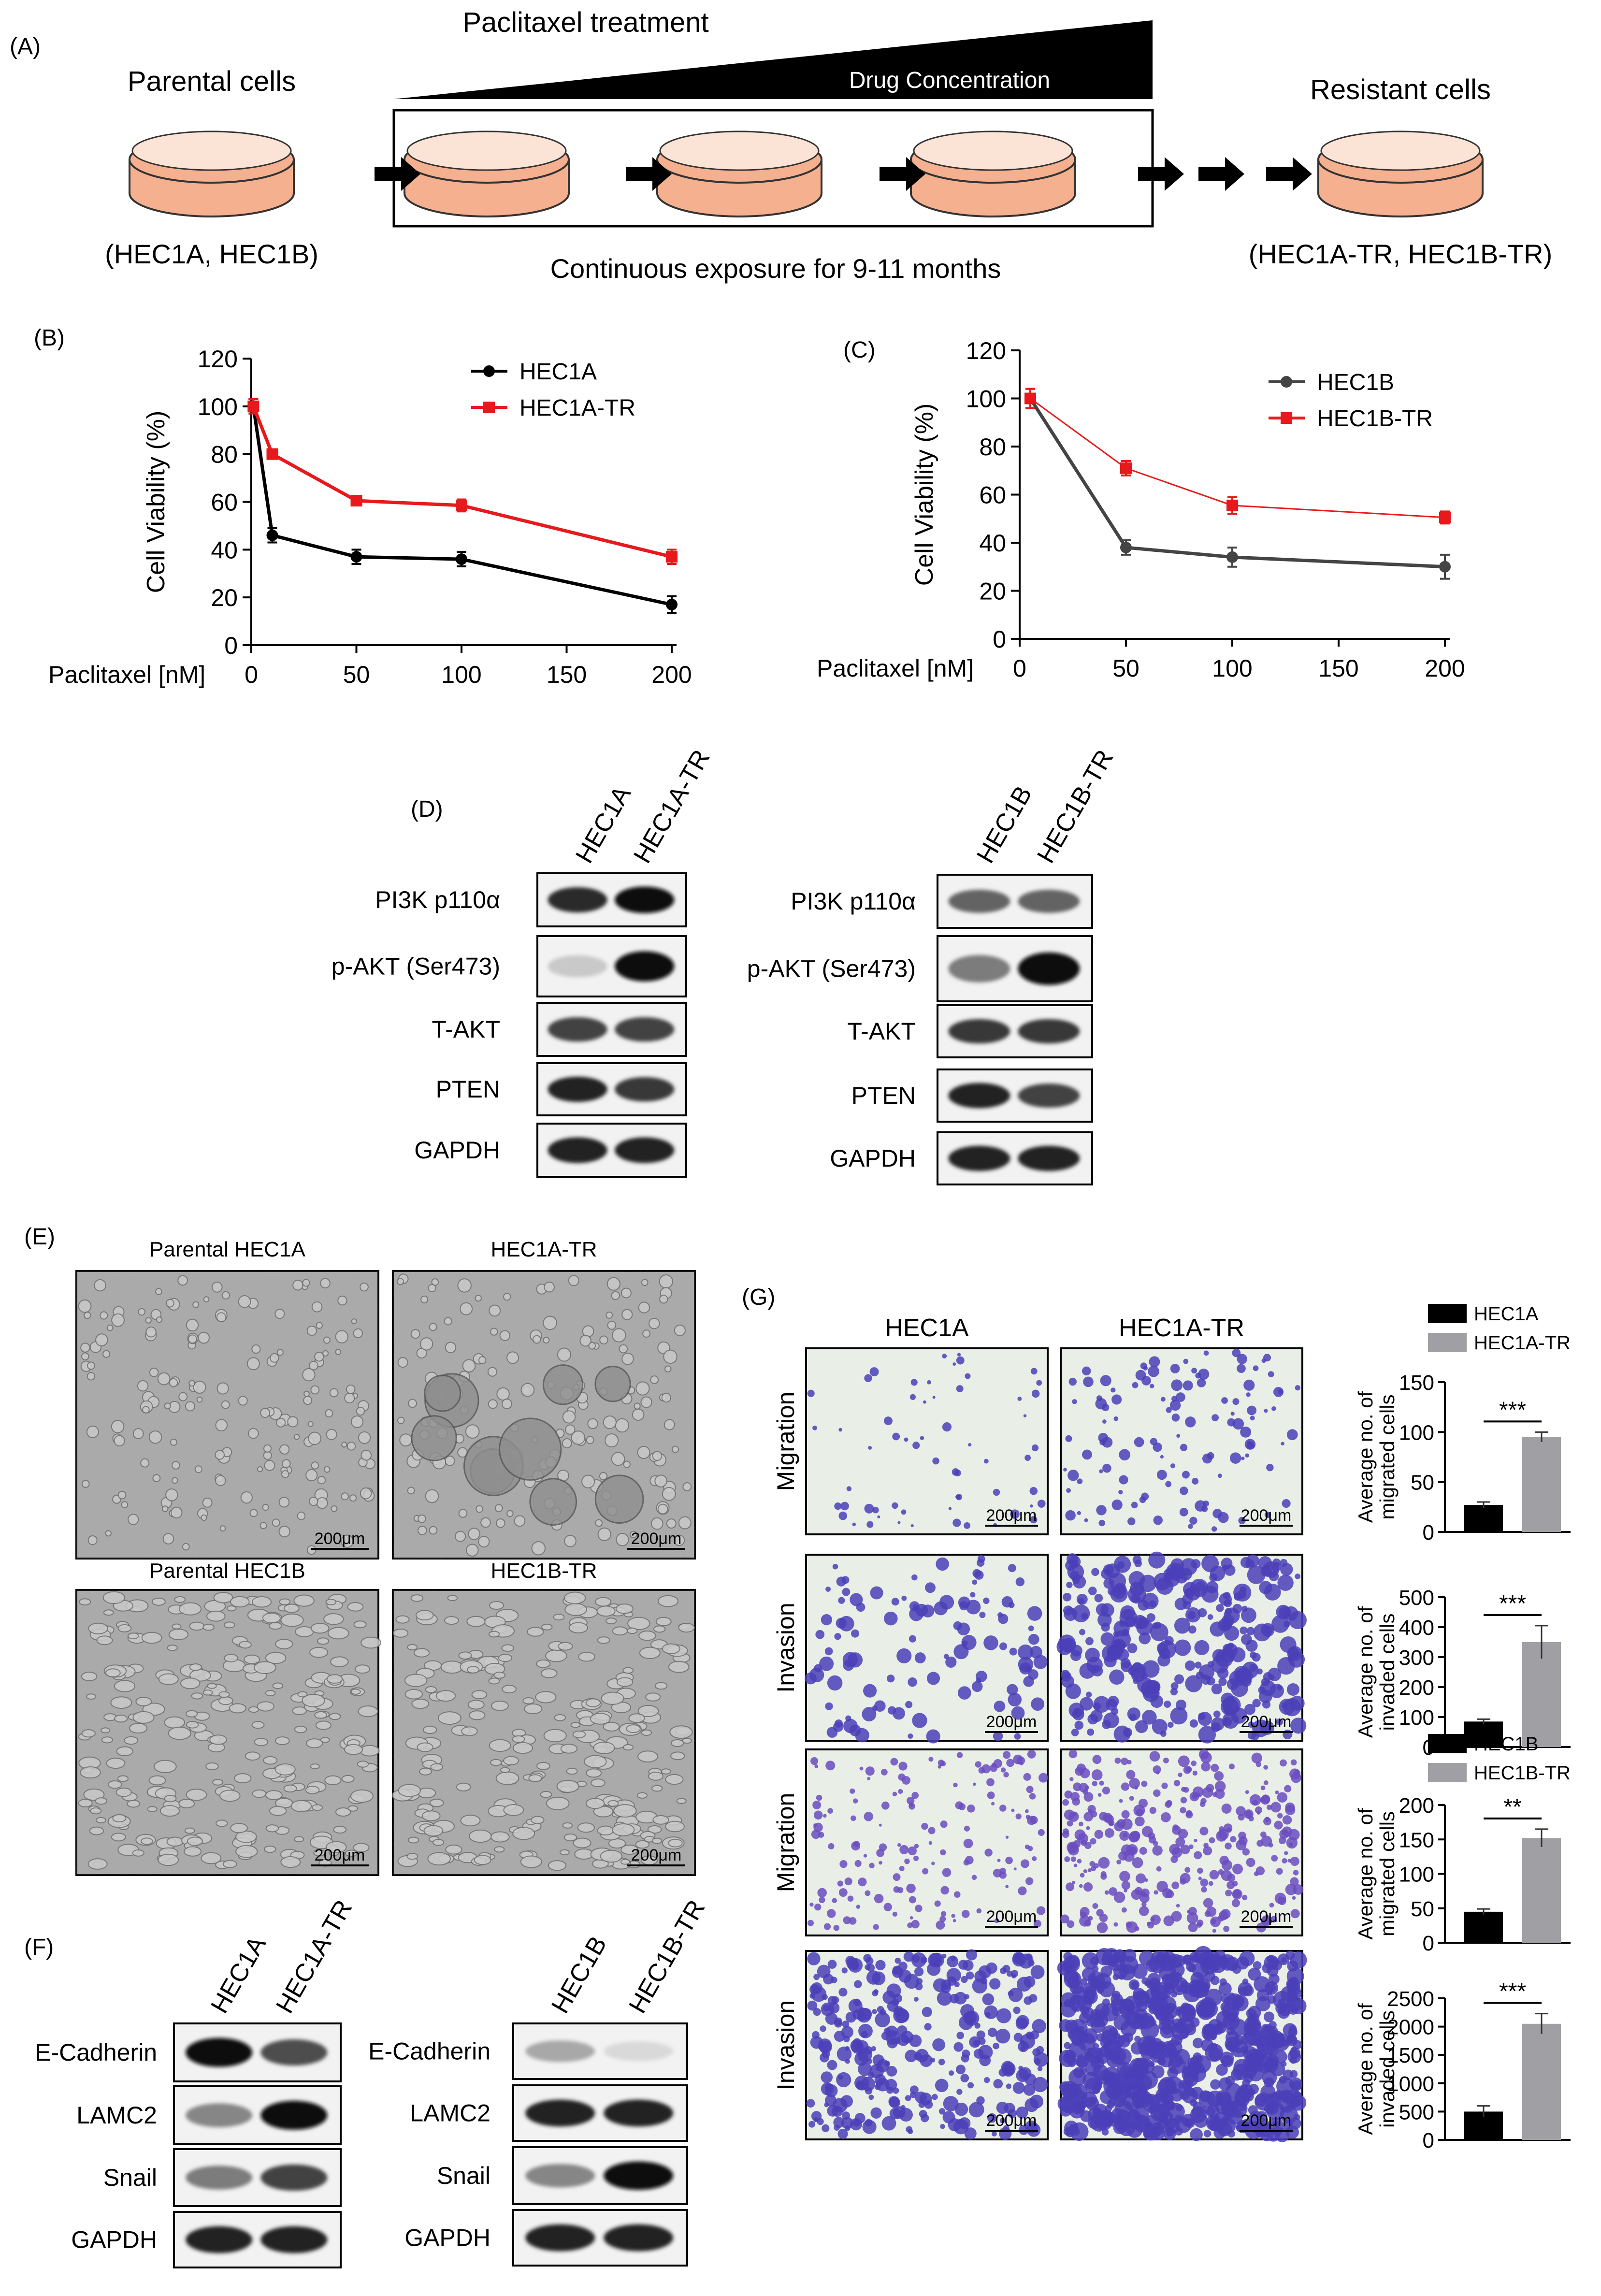  I want to click on bar-hec1a-tr, so click(1541, 1484).